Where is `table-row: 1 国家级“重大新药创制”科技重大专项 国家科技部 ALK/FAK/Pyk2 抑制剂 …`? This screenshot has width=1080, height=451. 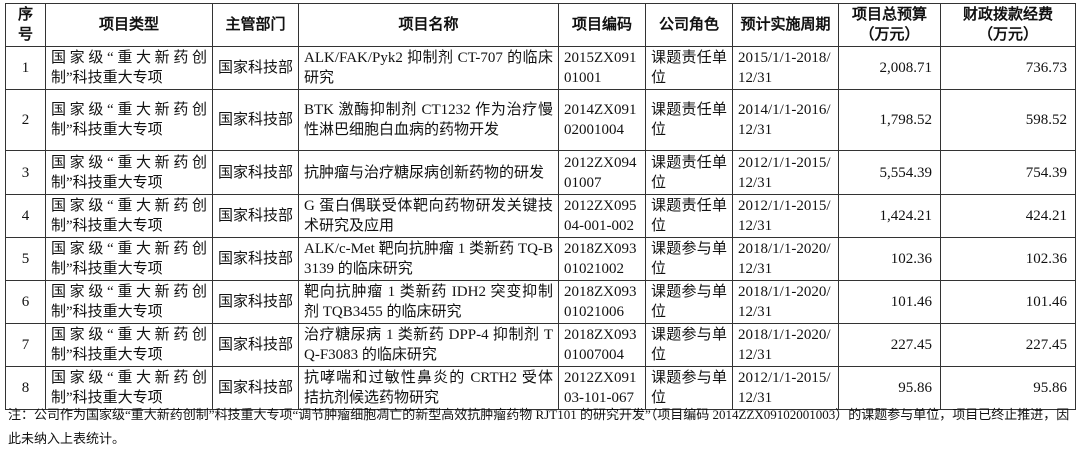
table-row: 1 国家级“重大新药创制”科技重大专项 国家科技部 ALK/FAK/Pyk2 抑制剂 … is located at coordinates (540, 68).